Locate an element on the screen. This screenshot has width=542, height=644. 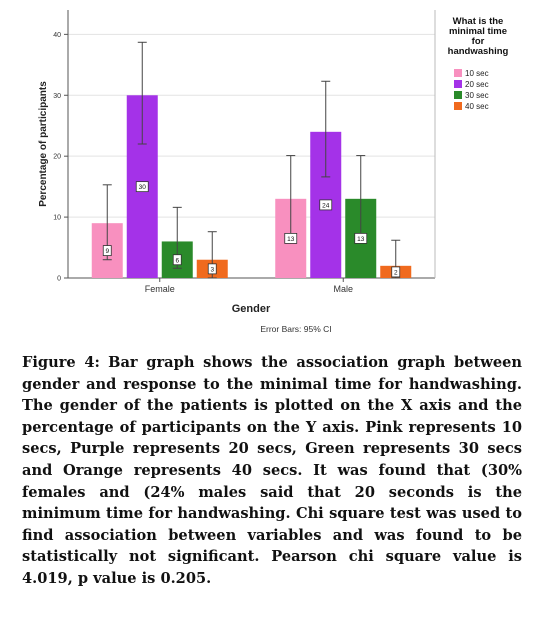
legend-label-20-sec: 20 sec is located at coordinates (477, 84).